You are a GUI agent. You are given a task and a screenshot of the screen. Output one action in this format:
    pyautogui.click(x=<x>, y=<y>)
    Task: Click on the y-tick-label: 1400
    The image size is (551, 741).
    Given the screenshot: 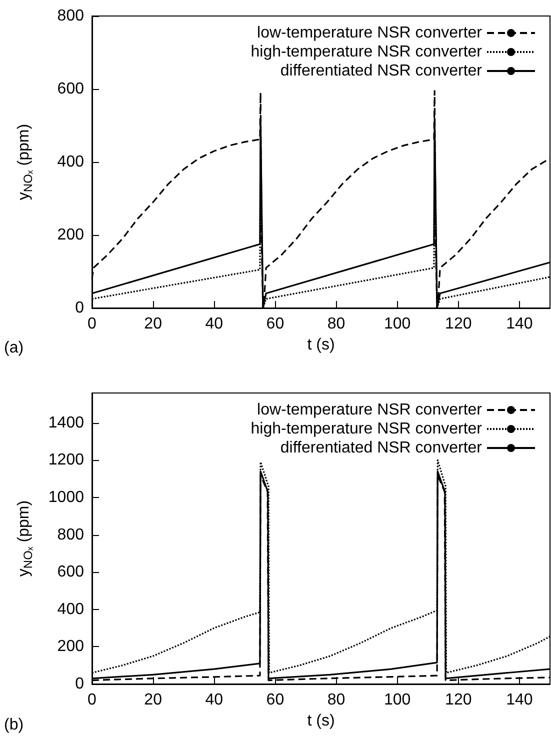 What is the action you would take?
    pyautogui.click(x=66, y=423)
    